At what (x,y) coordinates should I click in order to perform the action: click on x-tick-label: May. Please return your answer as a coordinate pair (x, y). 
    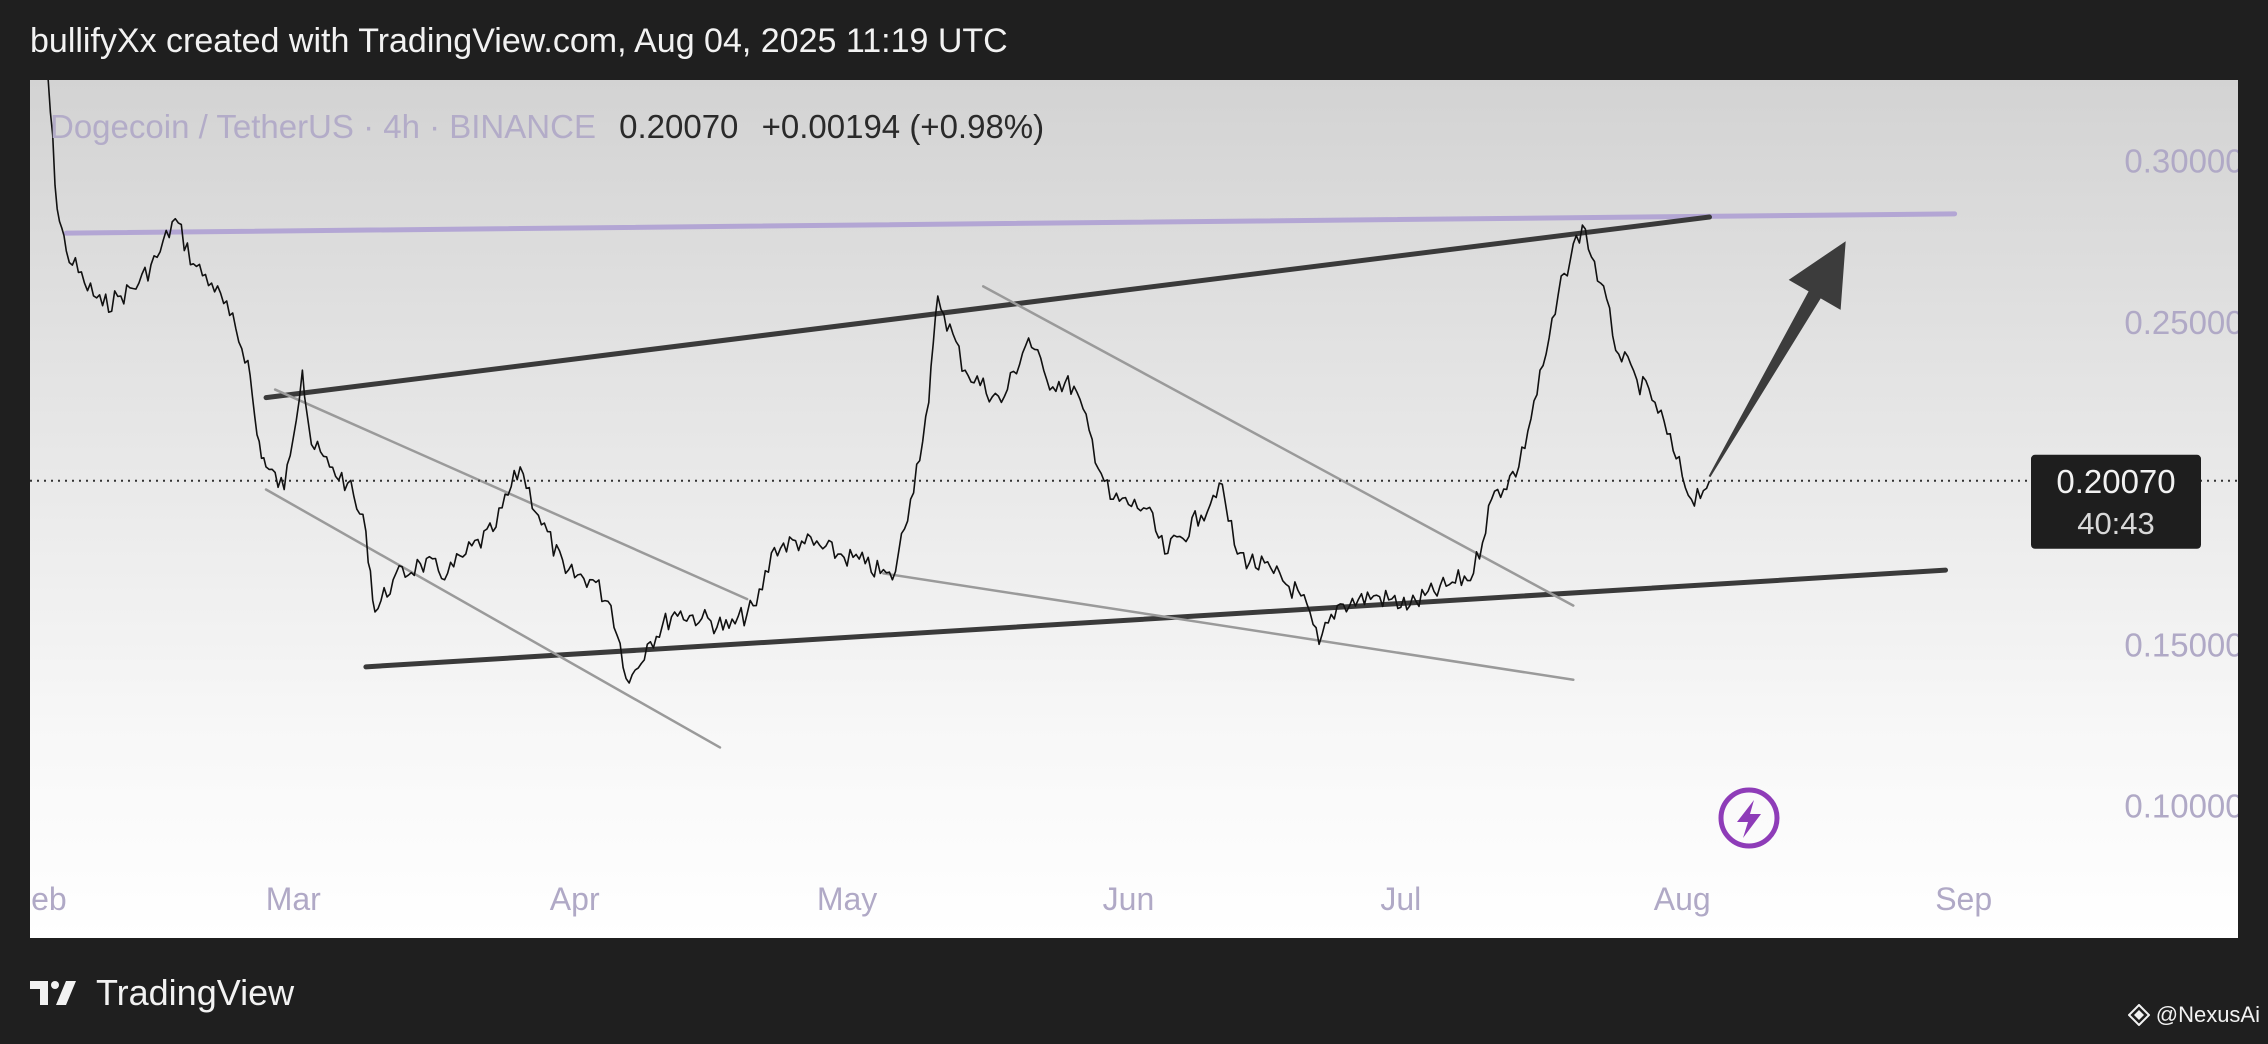
    Looking at the image, I should click on (847, 899).